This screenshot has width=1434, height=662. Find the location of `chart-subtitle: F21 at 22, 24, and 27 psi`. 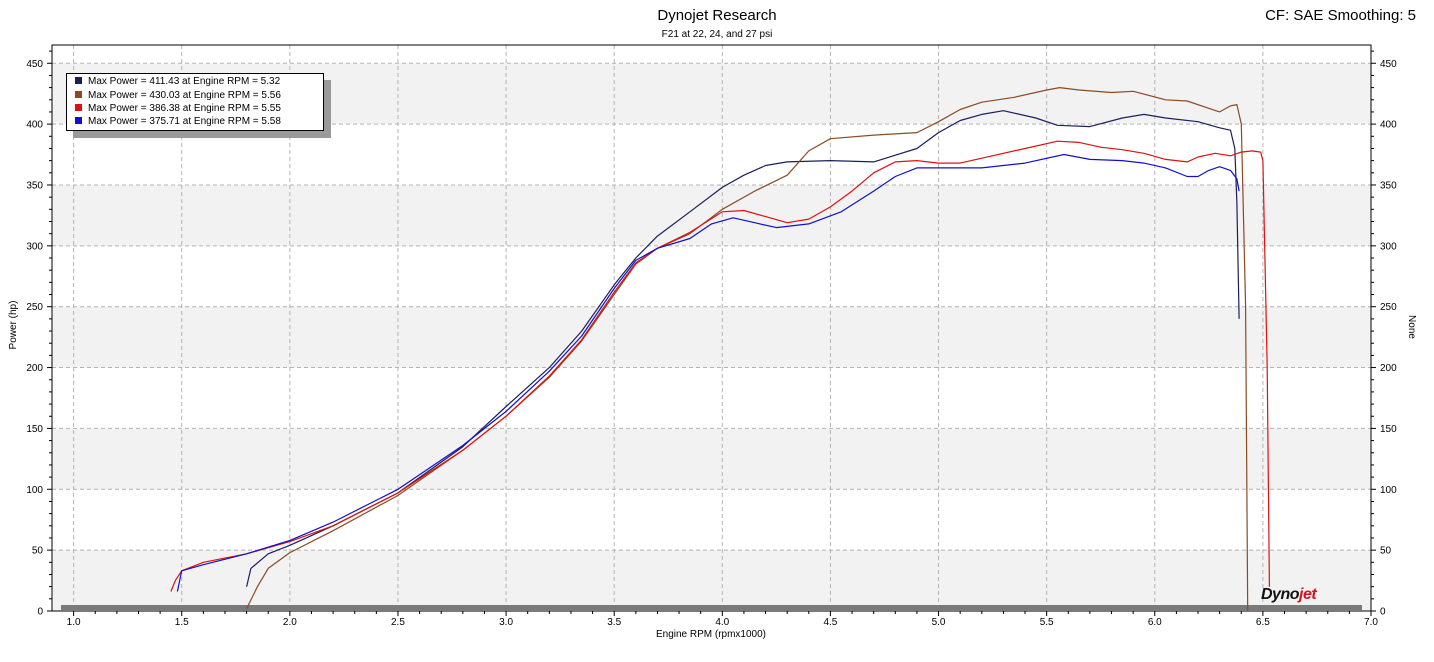

chart-subtitle: F21 at 22, 24, and 27 psi is located at coordinates (717, 34).